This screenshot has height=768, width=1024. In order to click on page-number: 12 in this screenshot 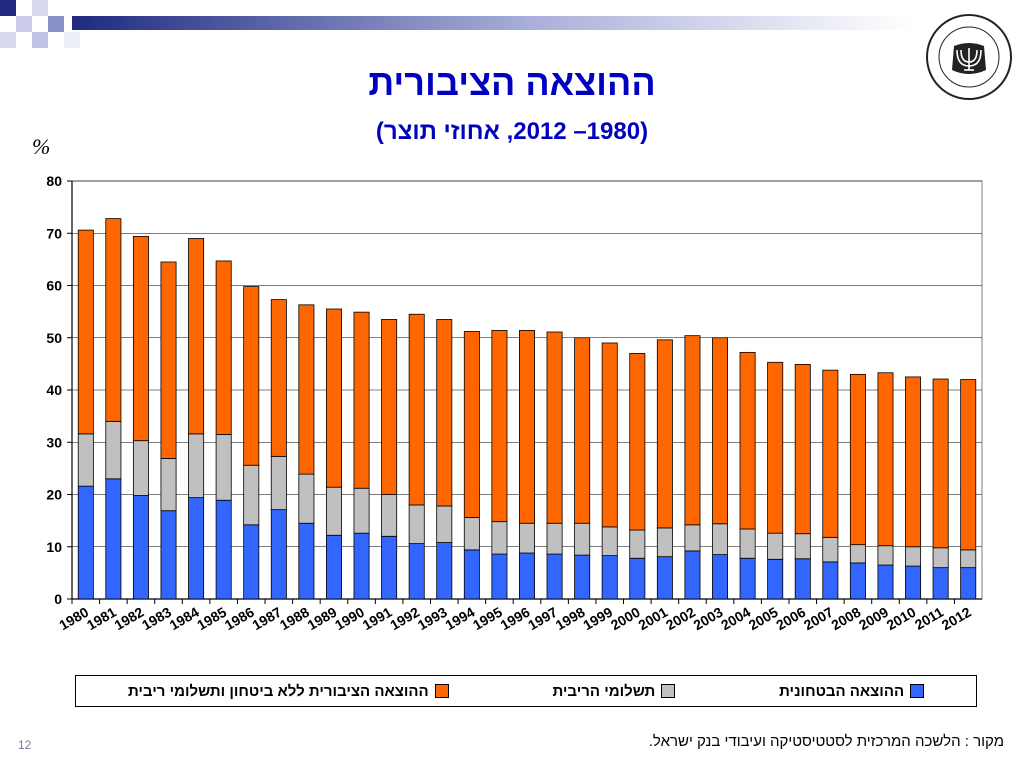, I will do `click(25, 745)`.